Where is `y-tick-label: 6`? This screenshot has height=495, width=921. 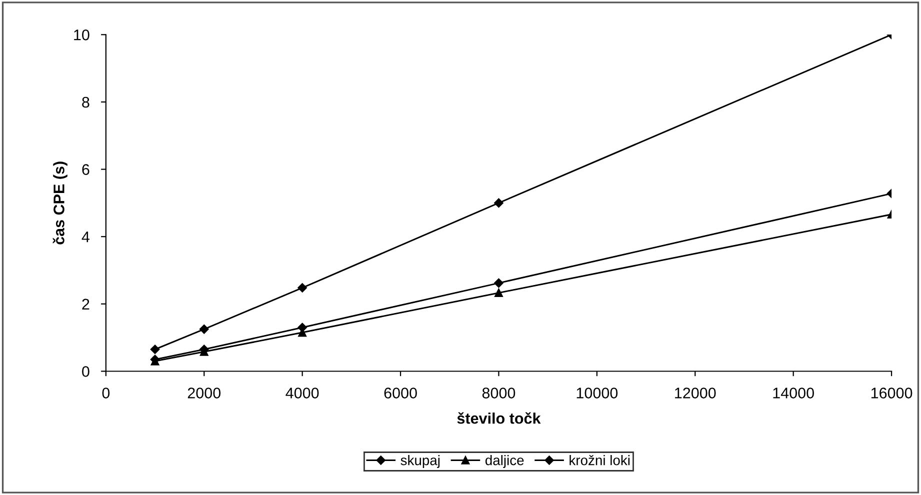 y-tick-label: 6 is located at coordinates (86, 169).